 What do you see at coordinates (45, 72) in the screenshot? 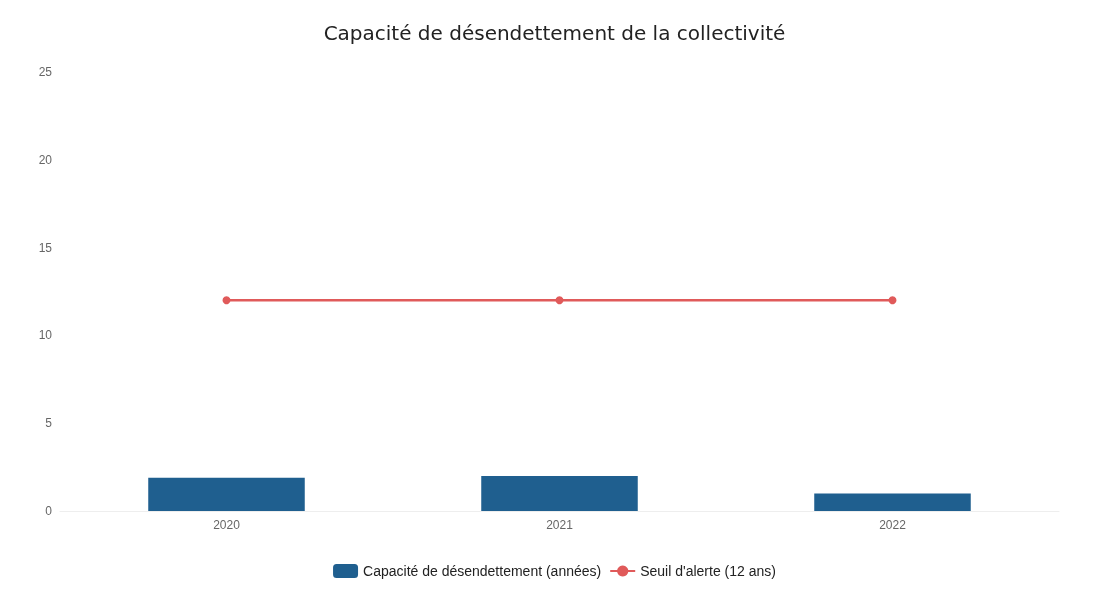
I see `y-tick-label: 25` at bounding box center [45, 72].